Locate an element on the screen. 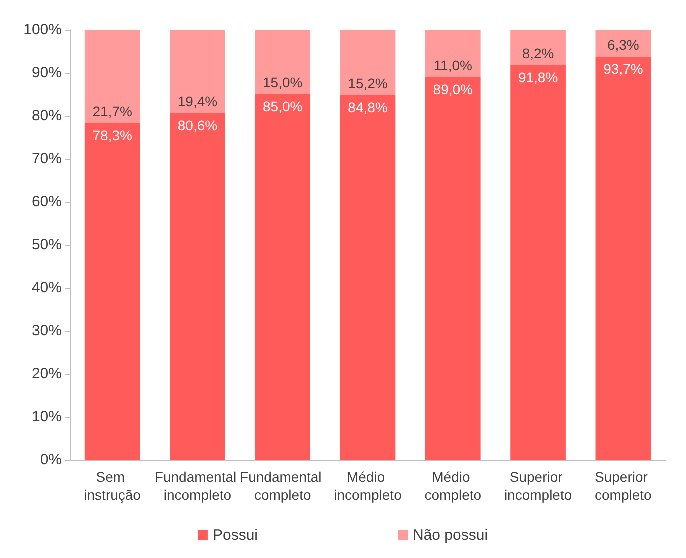  x-tick-label: Superior completo is located at coordinates (623, 486).